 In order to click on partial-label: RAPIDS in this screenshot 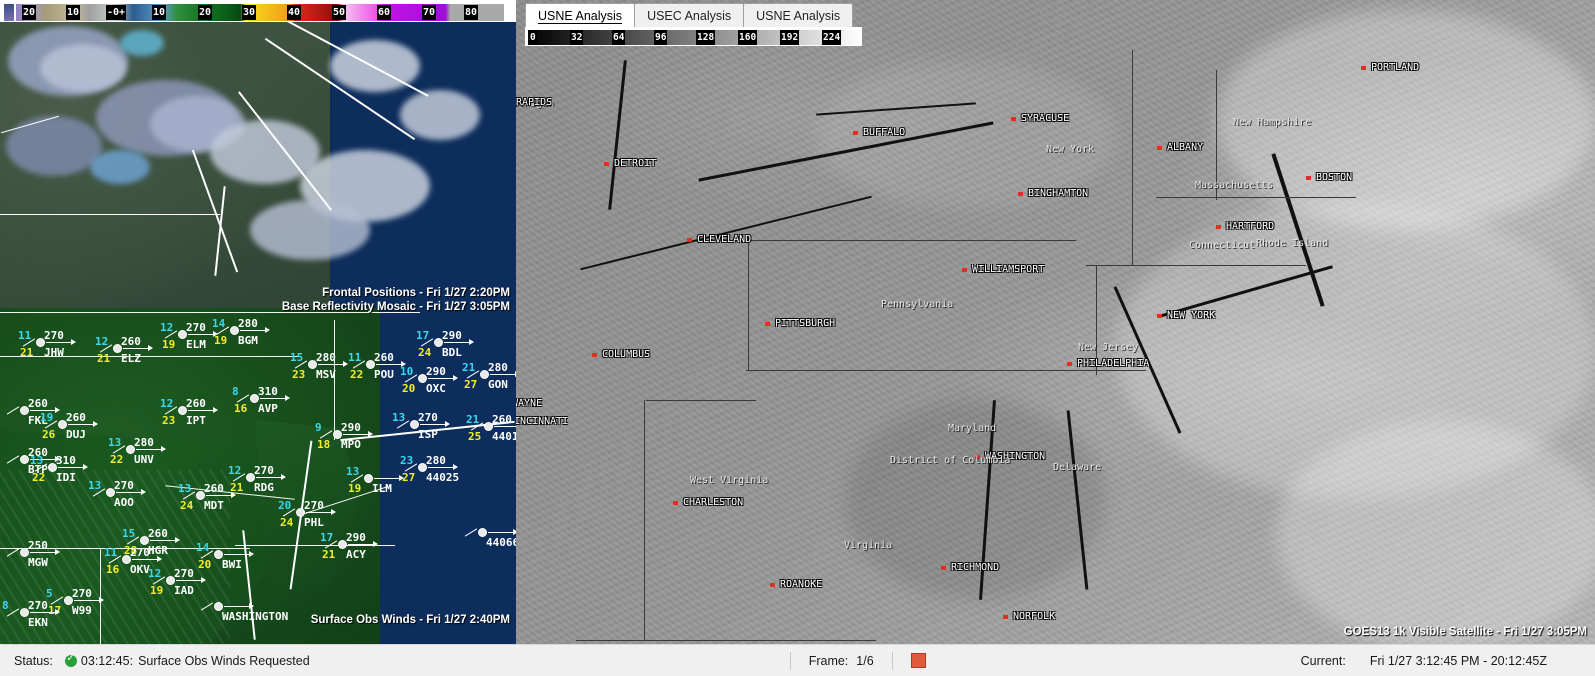, I will do `click(534, 102)`.